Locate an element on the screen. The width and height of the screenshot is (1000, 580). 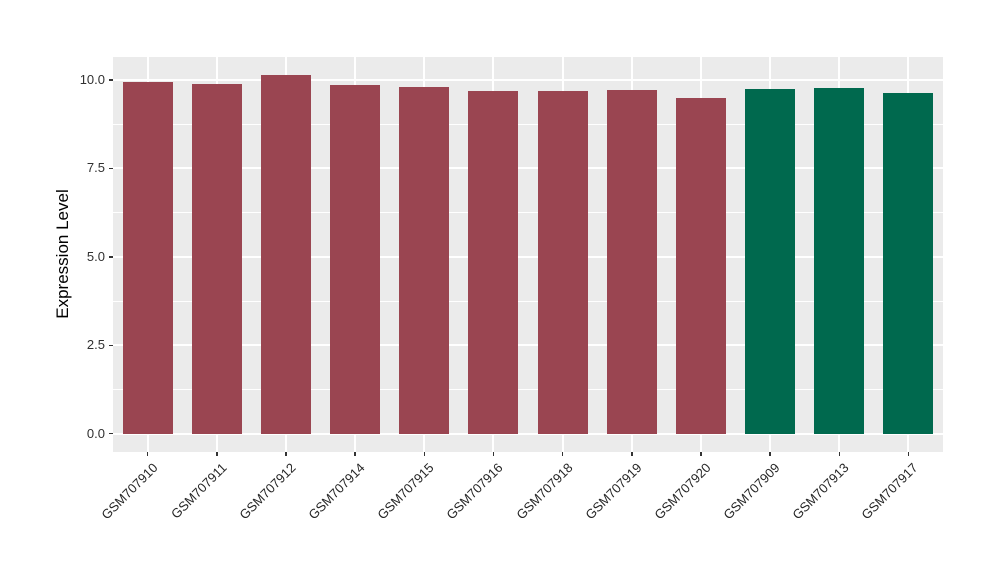
x-tick-label: GSM707909 is located at coordinates (751, 491).